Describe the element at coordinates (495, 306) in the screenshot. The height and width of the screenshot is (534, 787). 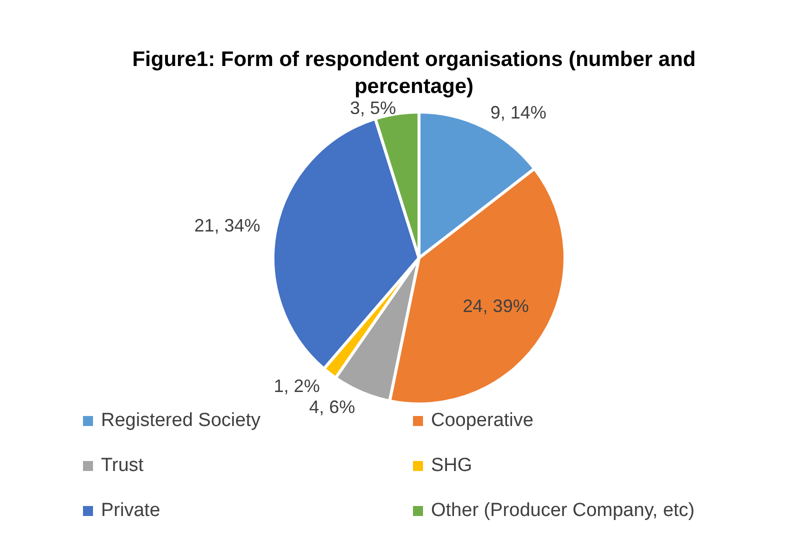
I see `data-label: 24, 39%` at that location.